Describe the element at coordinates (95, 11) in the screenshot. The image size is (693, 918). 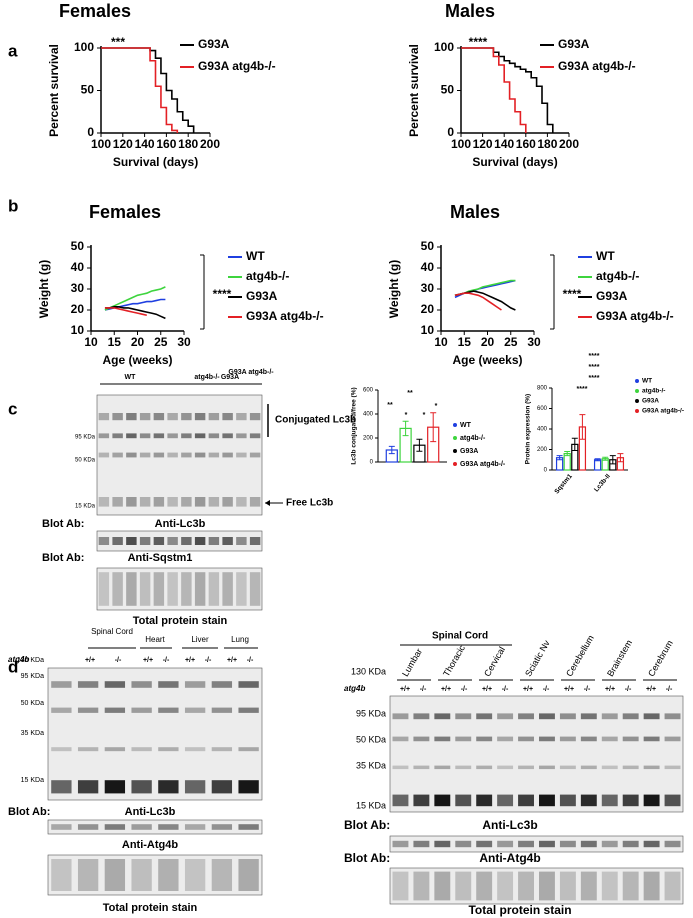
I see `chart-title: Females` at that location.